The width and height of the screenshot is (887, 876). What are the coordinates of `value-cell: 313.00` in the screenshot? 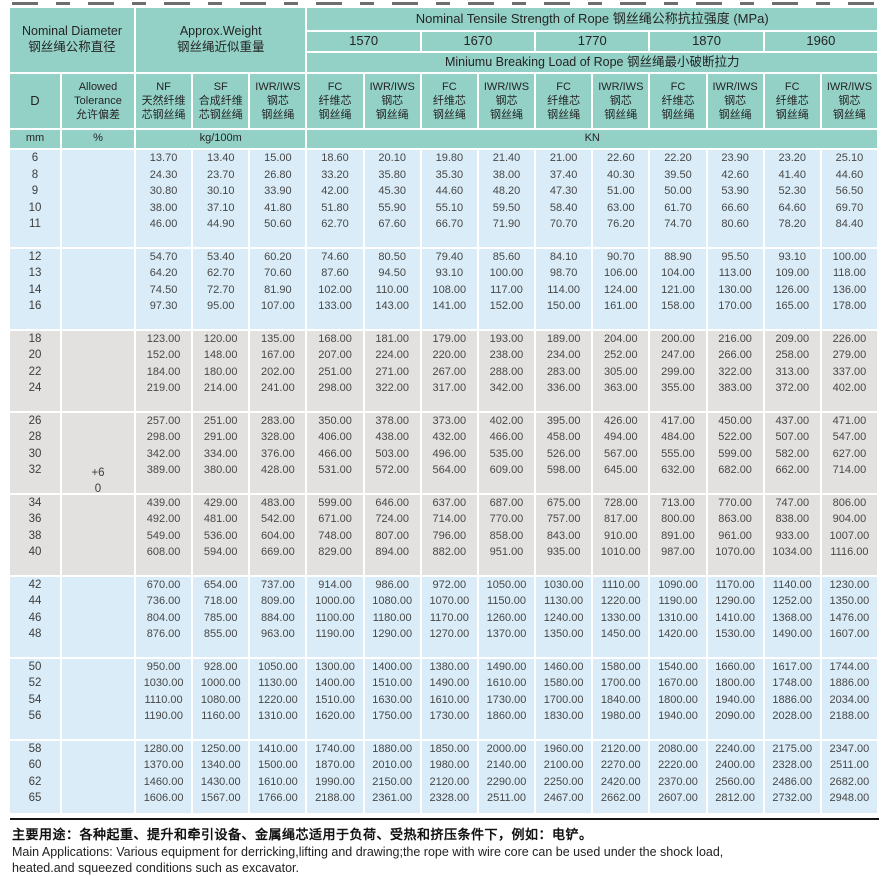 It's located at (792, 371).